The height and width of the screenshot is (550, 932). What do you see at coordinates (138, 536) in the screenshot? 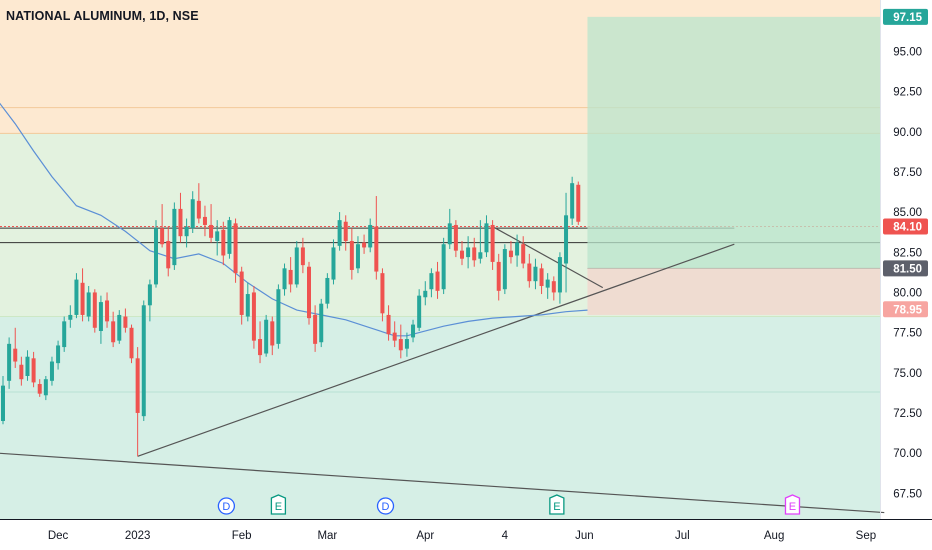
I see `x-tick-label: 2023` at bounding box center [138, 536].